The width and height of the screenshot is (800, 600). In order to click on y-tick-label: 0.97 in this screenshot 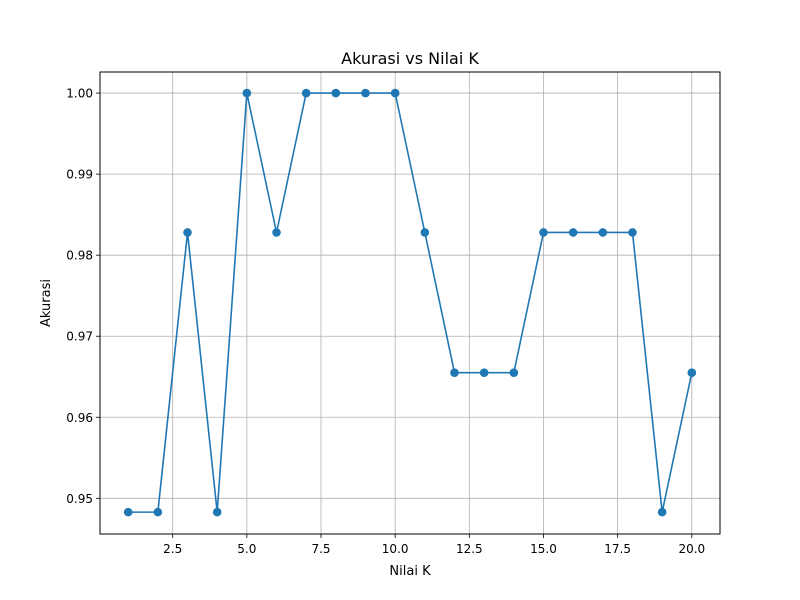, I will do `click(79, 337)`.